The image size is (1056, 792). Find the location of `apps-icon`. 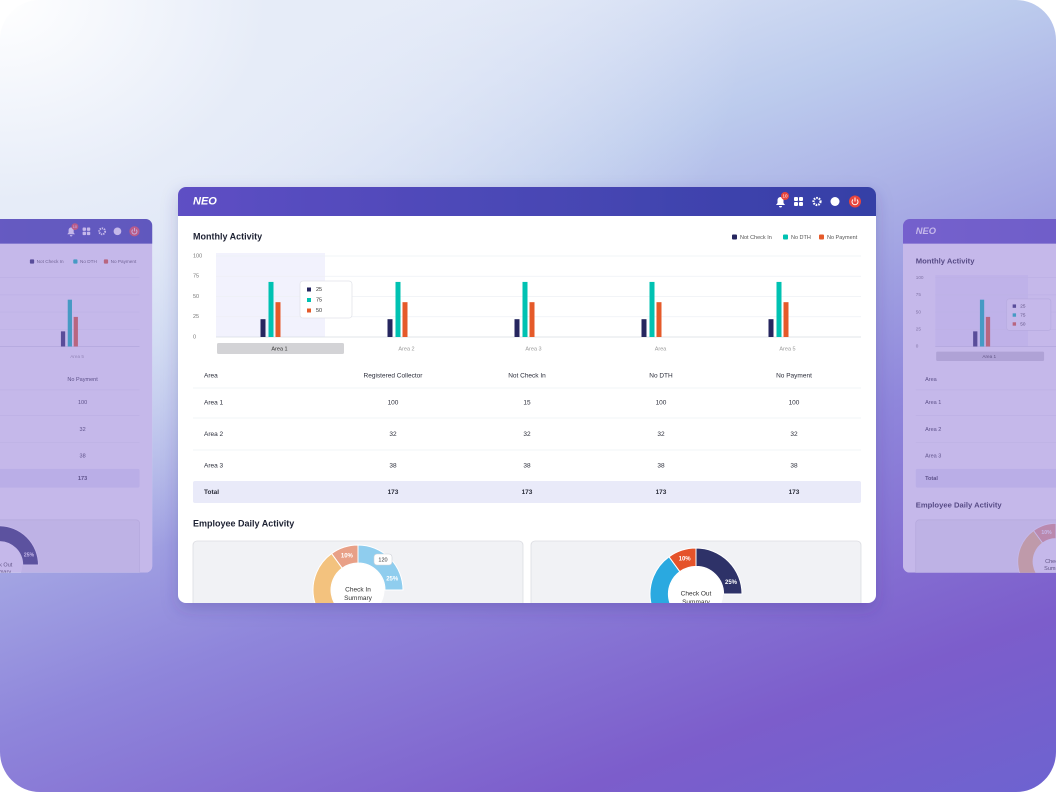

apps-icon is located at coordinates (798, 201).